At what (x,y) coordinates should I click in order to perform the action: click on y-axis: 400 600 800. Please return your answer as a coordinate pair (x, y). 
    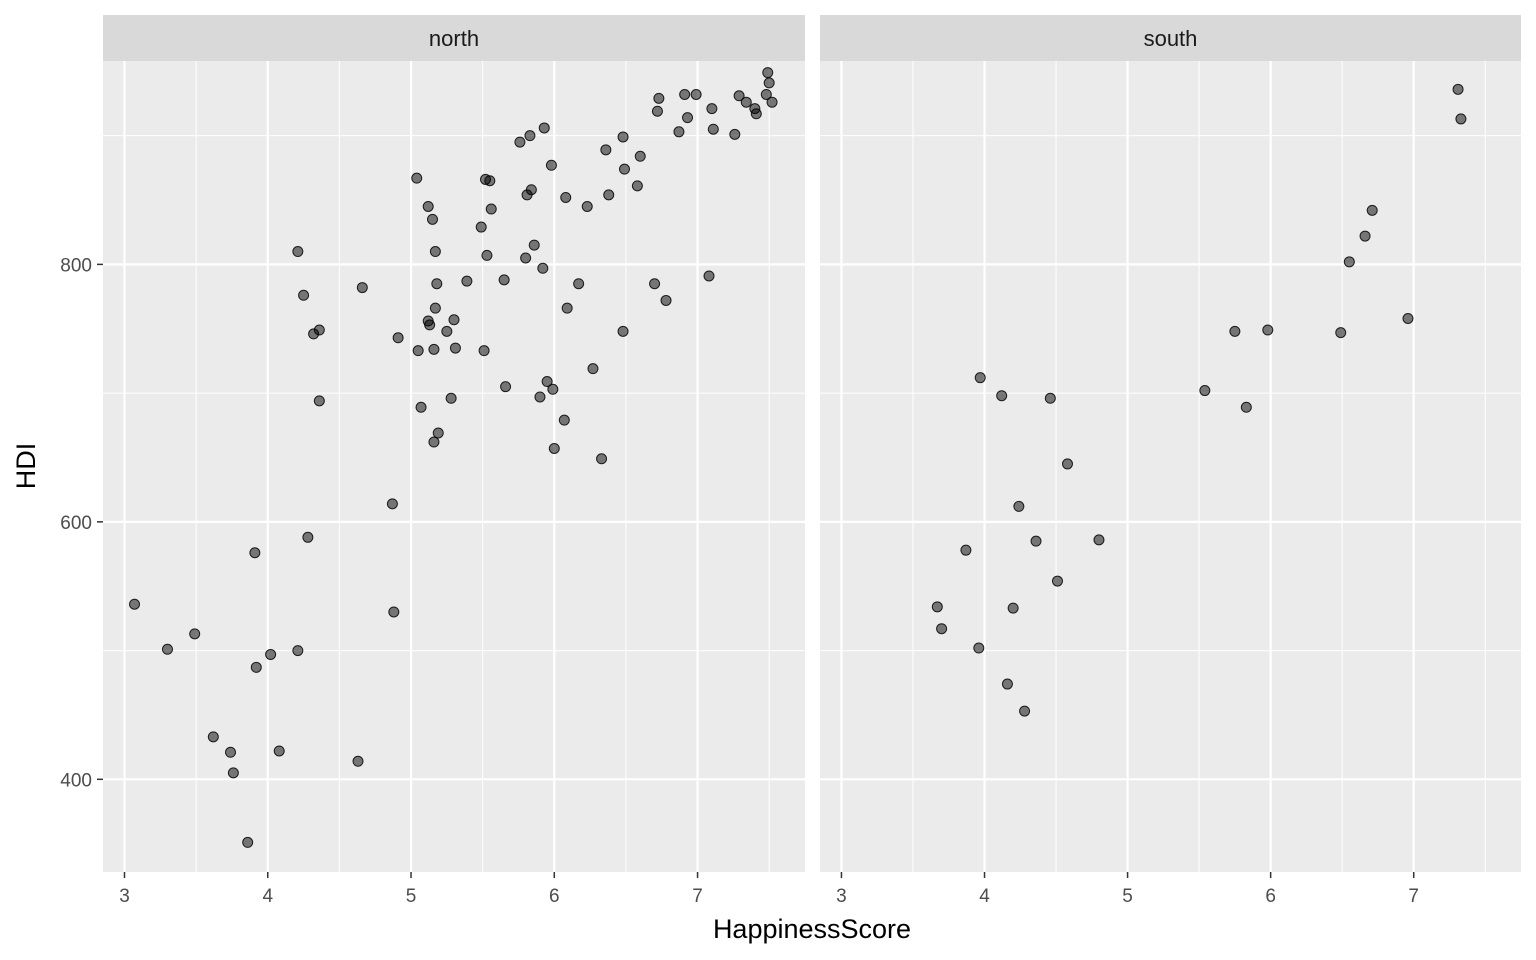
    Looking at the image, I should click on (81, 523).